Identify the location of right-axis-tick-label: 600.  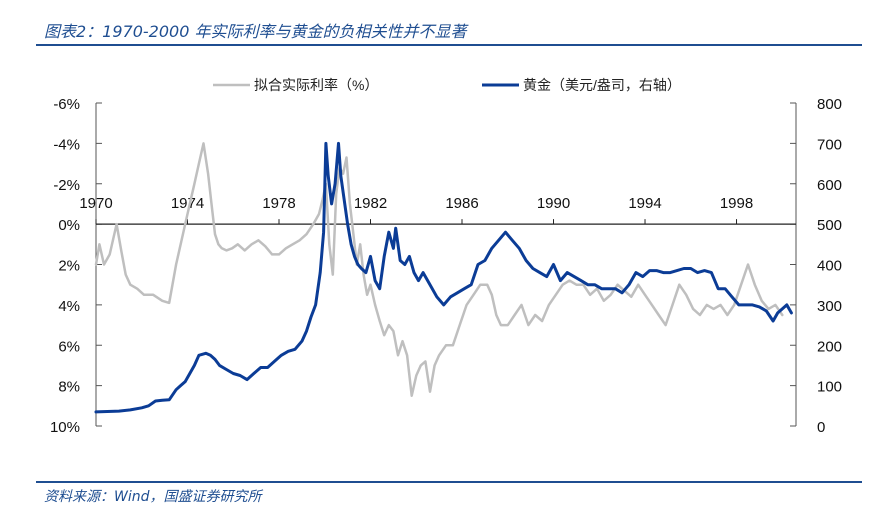
(829, 185).